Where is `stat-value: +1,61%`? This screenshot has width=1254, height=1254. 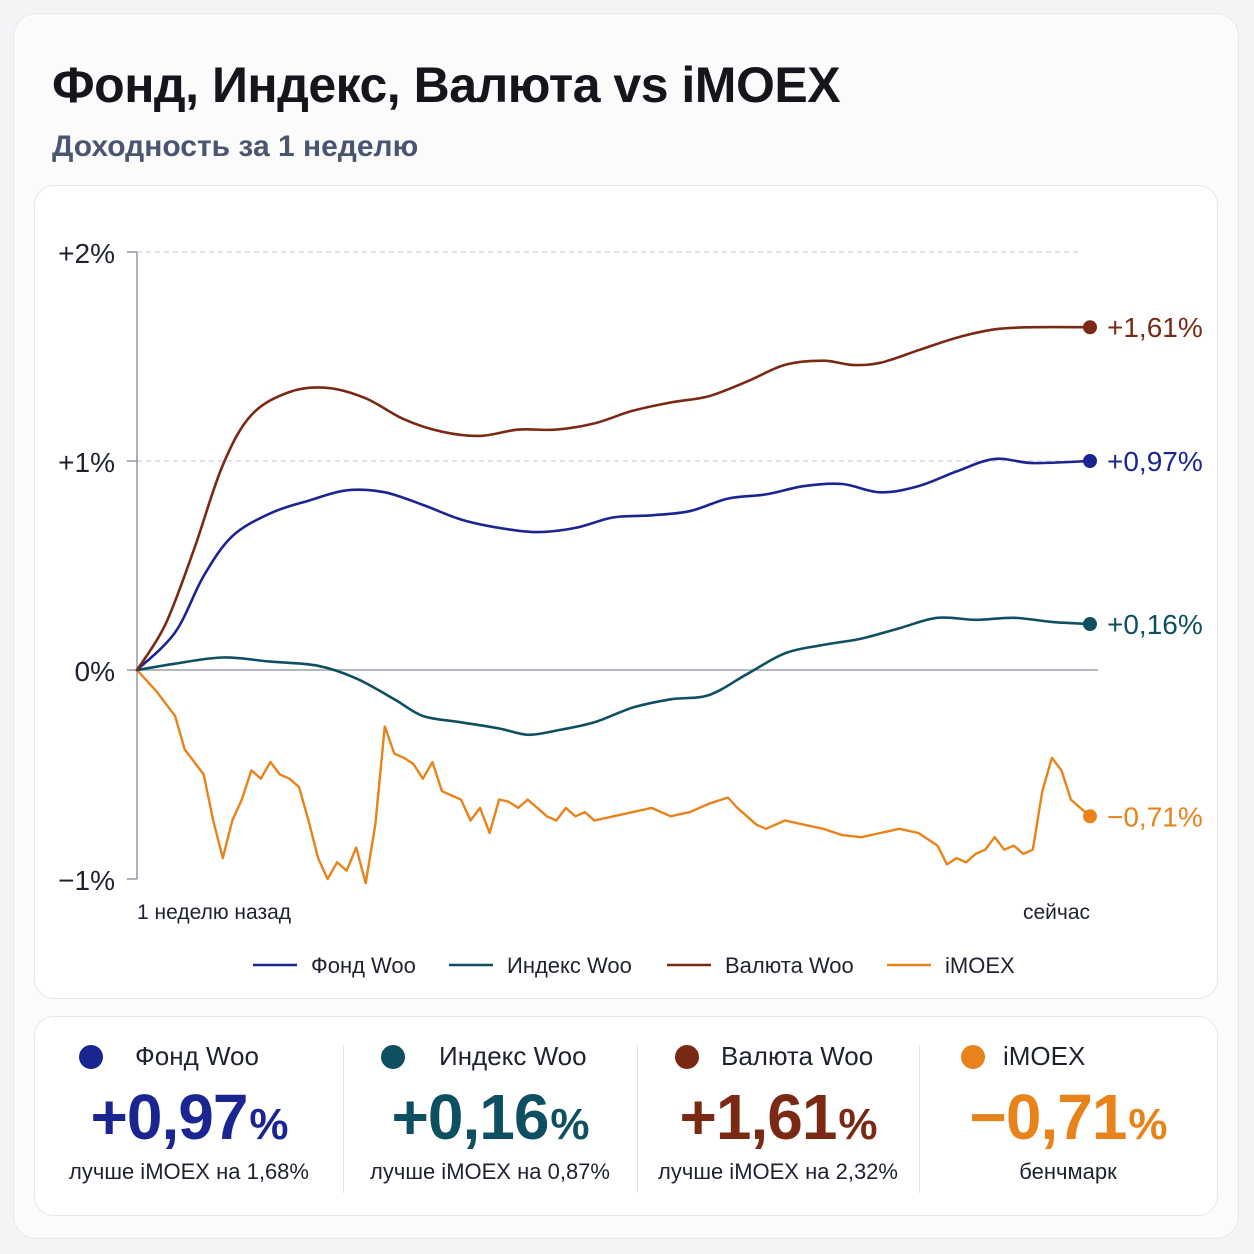 stat-value: +1,61% is located at coordinates (778, 1121).